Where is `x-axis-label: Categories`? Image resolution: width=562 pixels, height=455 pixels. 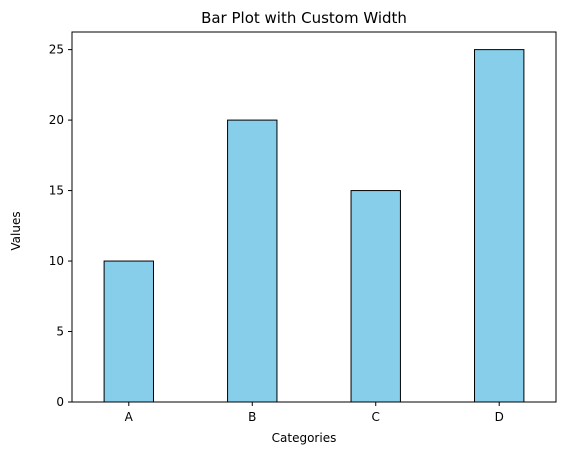
x-axis-label: Categories is located at coordinates (304, 438).